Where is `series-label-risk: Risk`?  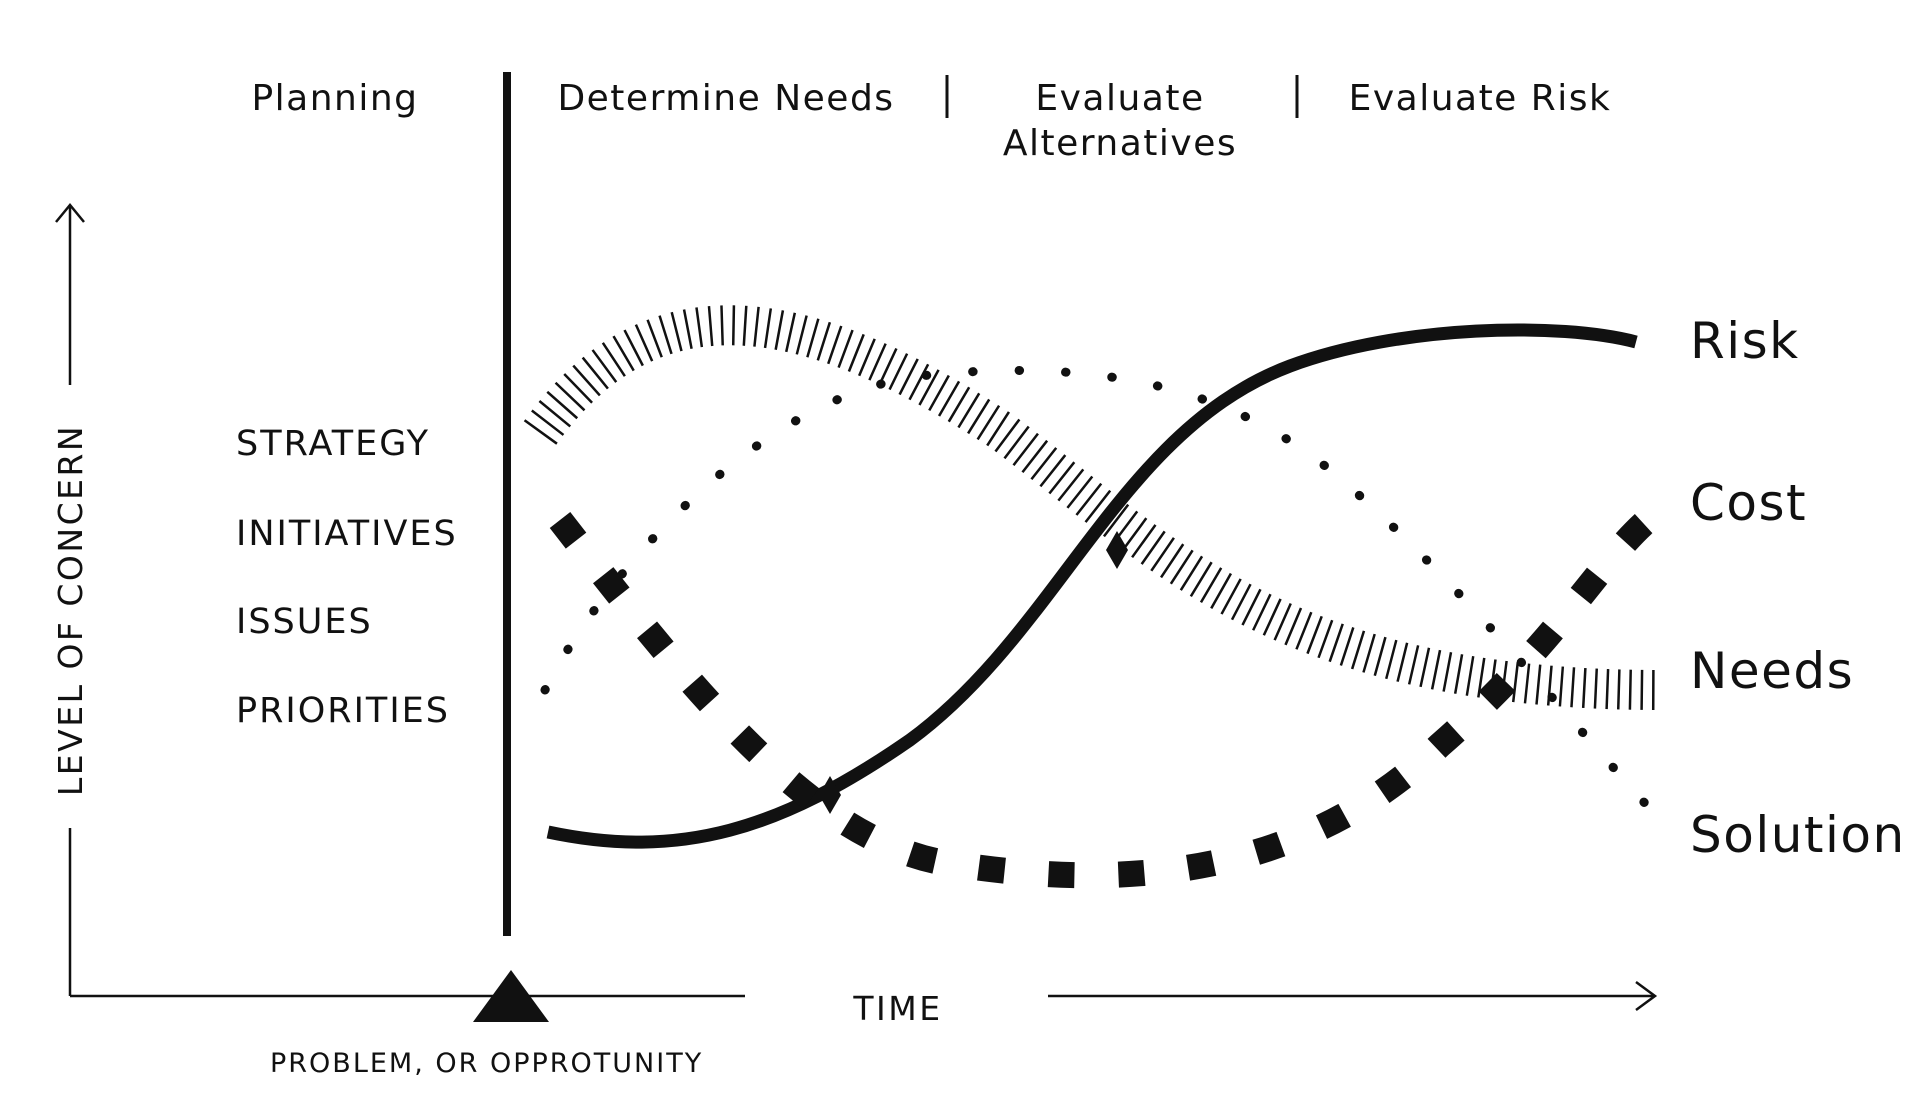 series-label-risk: Risk is located at coordinates (1745, 341).